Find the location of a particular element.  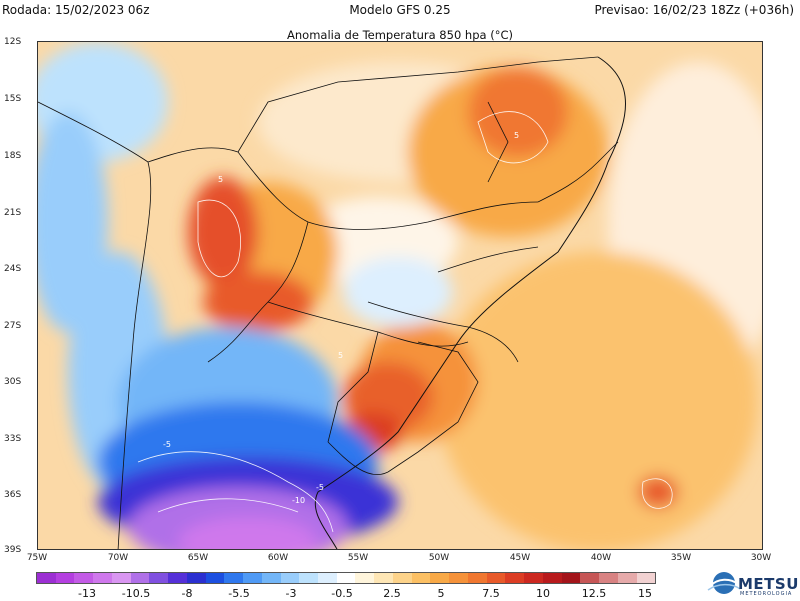

lon-label: 40W is located at coordinates (601, 558).